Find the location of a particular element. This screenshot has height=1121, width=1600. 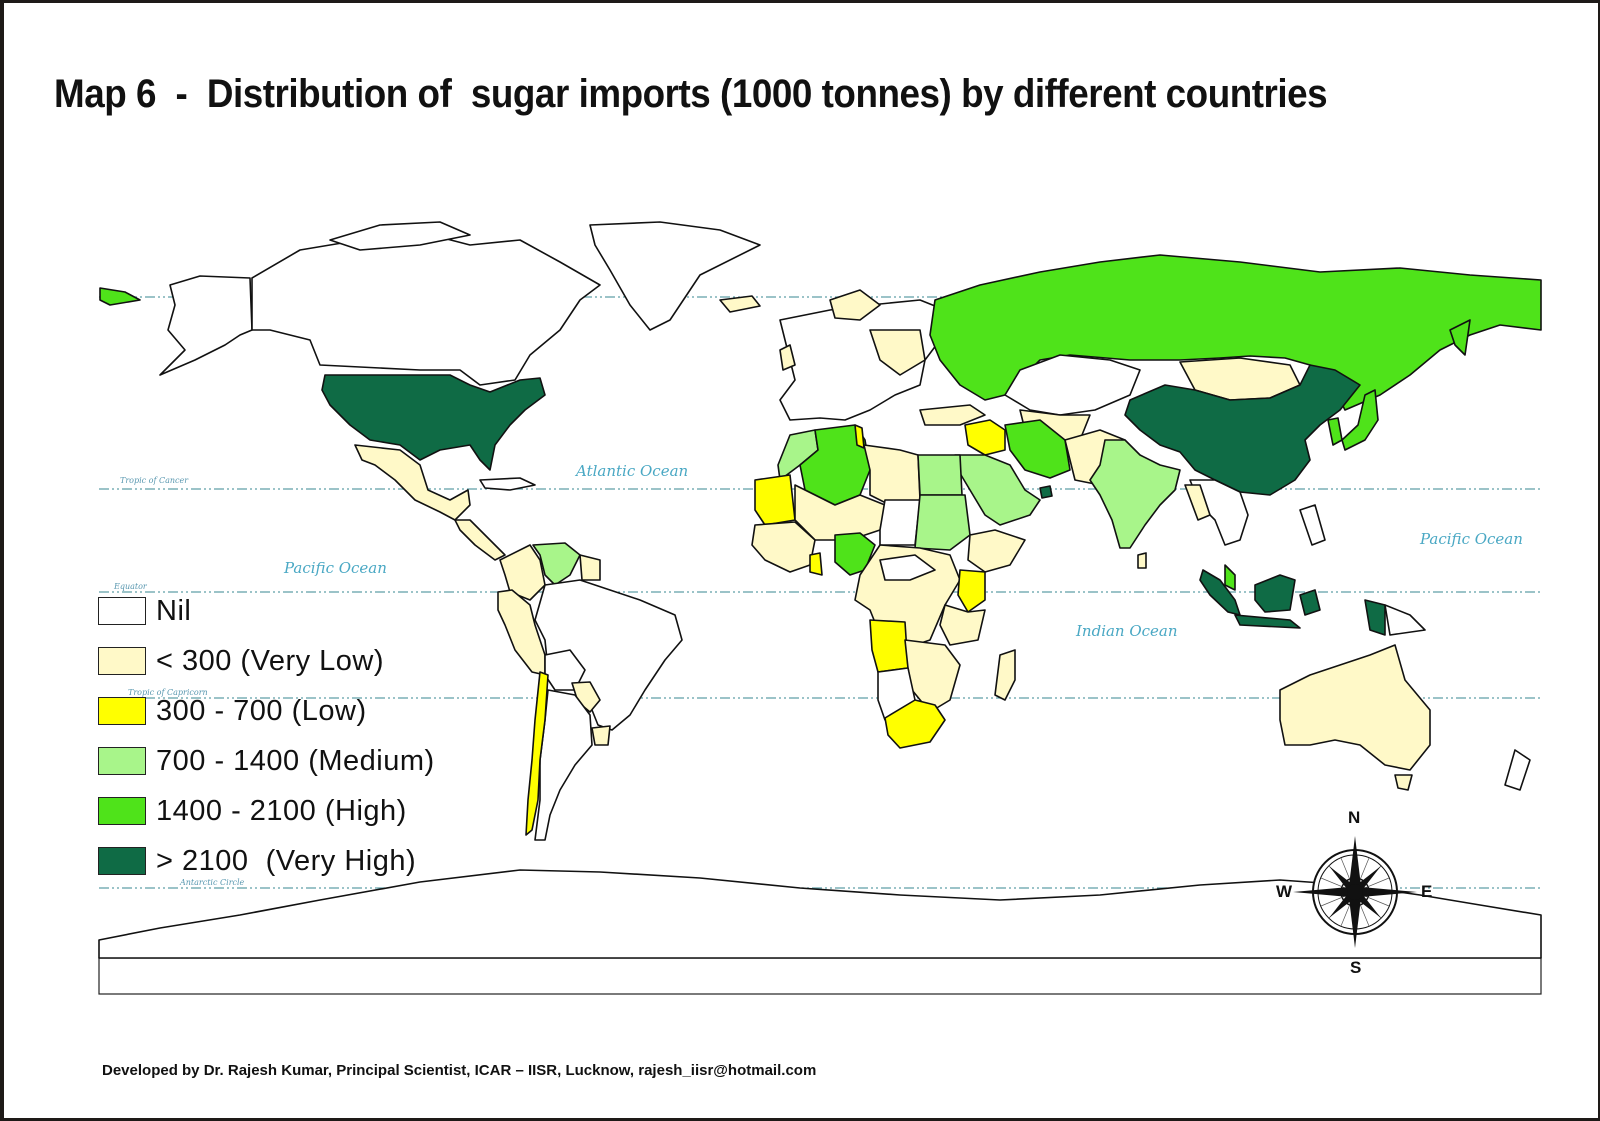

region-canada is located at coordinates (426, 308).